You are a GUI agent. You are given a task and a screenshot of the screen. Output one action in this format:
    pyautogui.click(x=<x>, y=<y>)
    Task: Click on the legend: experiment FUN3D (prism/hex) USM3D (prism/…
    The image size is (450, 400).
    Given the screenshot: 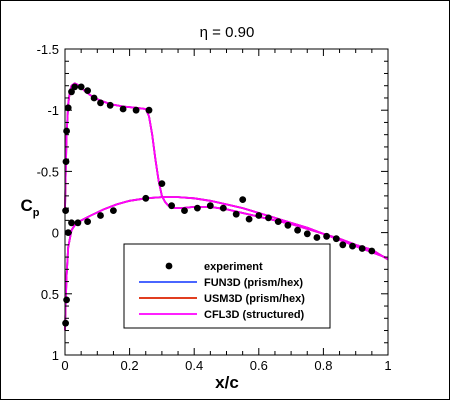 What is the action you would take?
    pyautogui.click(x=227, y=286)
    